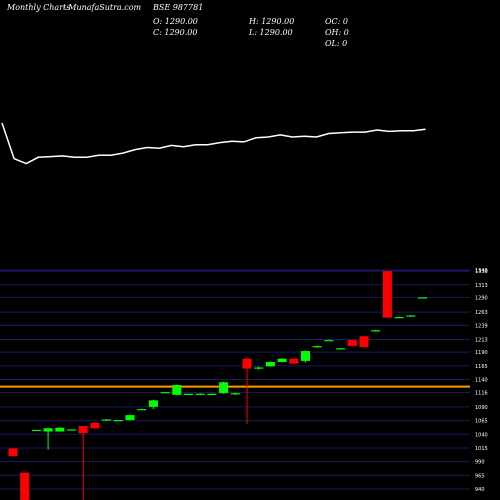  I want to click on high-readout: H: 1290.00, so click(272, 21).